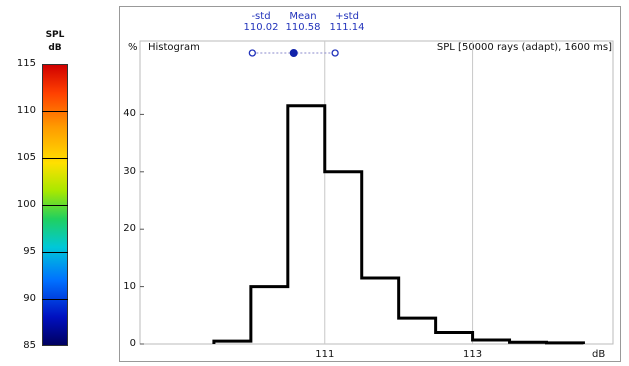  What do you see at coordinates (29, 298) in the screenshot?
I see `colorbar-tick-label: 90` at bounding box center [29, 298].